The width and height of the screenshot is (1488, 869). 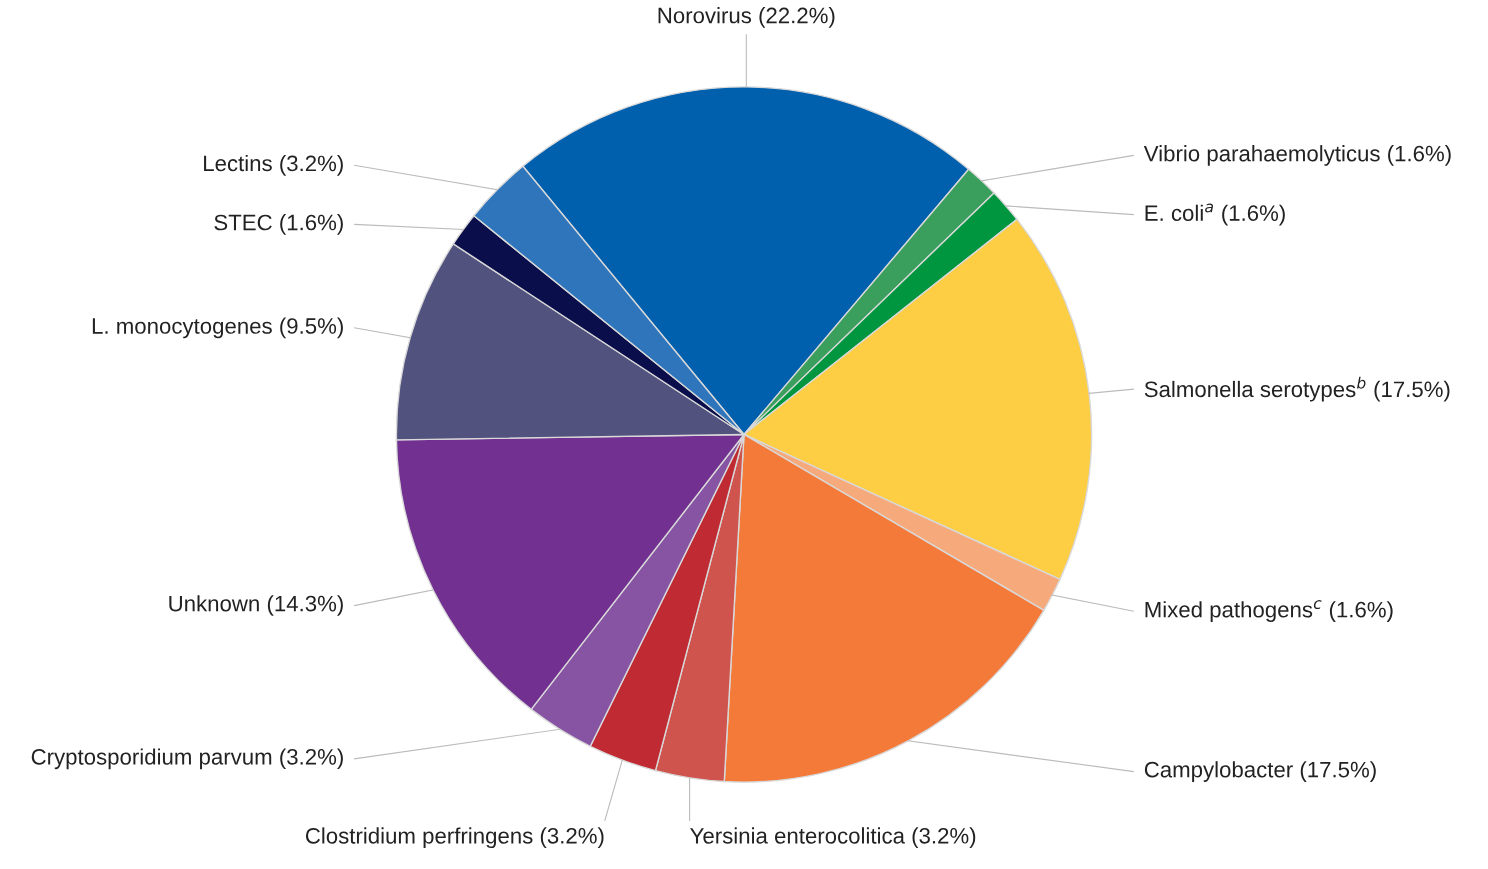 What do you see at coordinates (833, 838) in the screenshot?
I see `slice-label: Yersinia enterocolitica (3.2%)` at bounding box center [833, 838].